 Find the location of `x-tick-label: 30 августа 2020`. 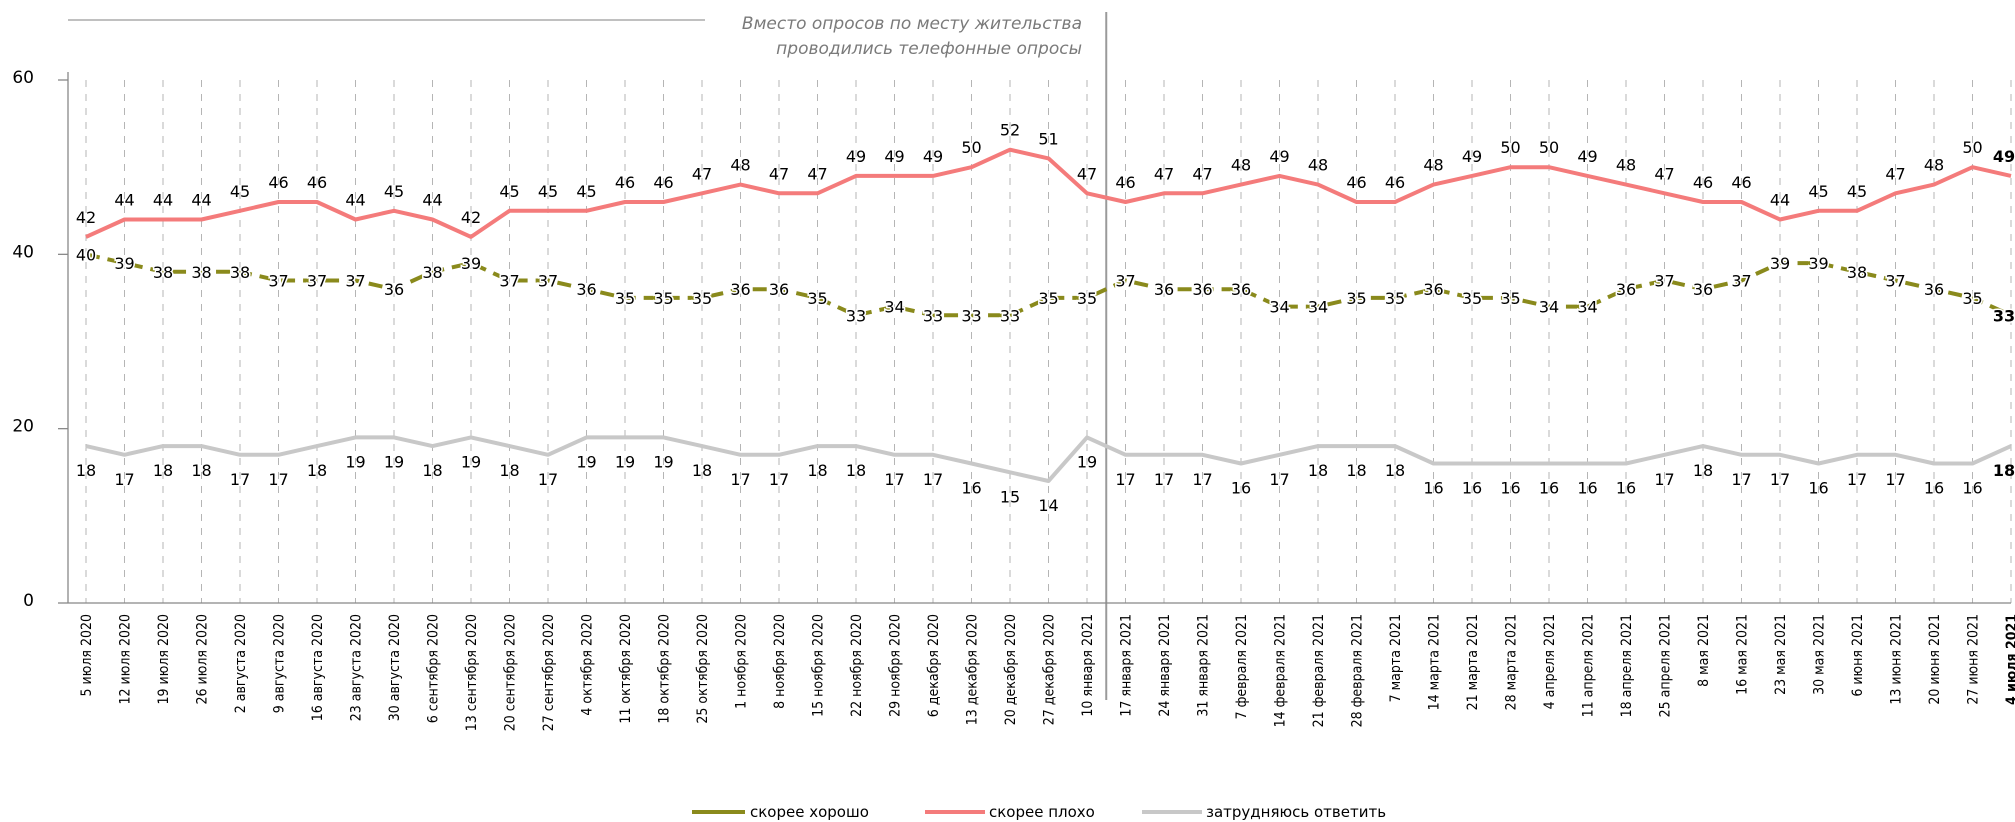

x-tick-label: 30 августа 2020 is located at coordinates (395, 667).